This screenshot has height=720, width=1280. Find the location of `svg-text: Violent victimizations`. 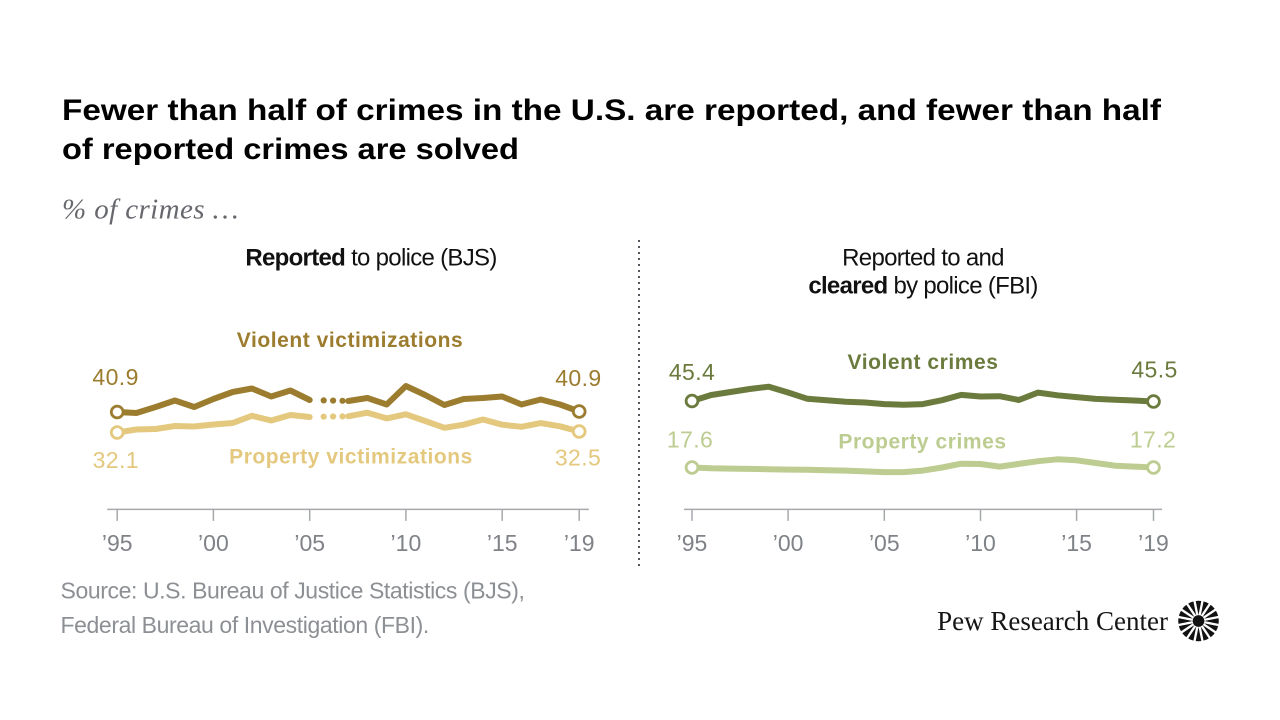

svg-text: Violent victimizations is located at coordinates (350, 340).